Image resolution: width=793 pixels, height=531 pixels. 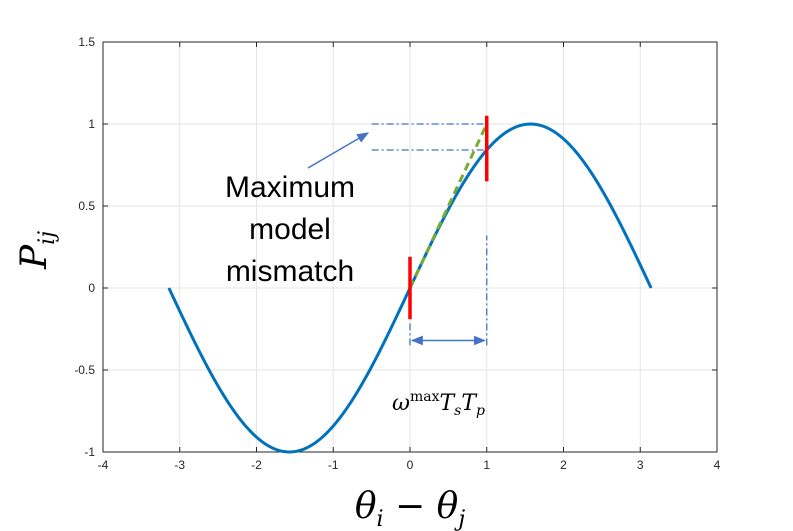 What do you see at coordinates (290, 187) in the screenshot?
I see `annotation-maximum: Maximum` at bounding box center [290, 187].